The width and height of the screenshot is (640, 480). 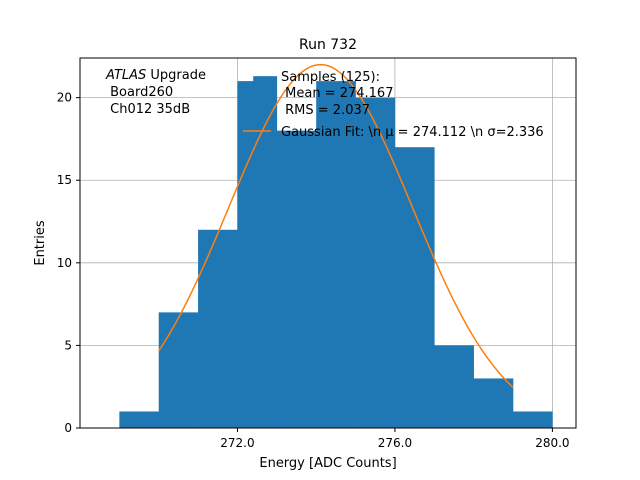 I want to click on atlas-rest: Upgrade, so click(x=176, y=75).